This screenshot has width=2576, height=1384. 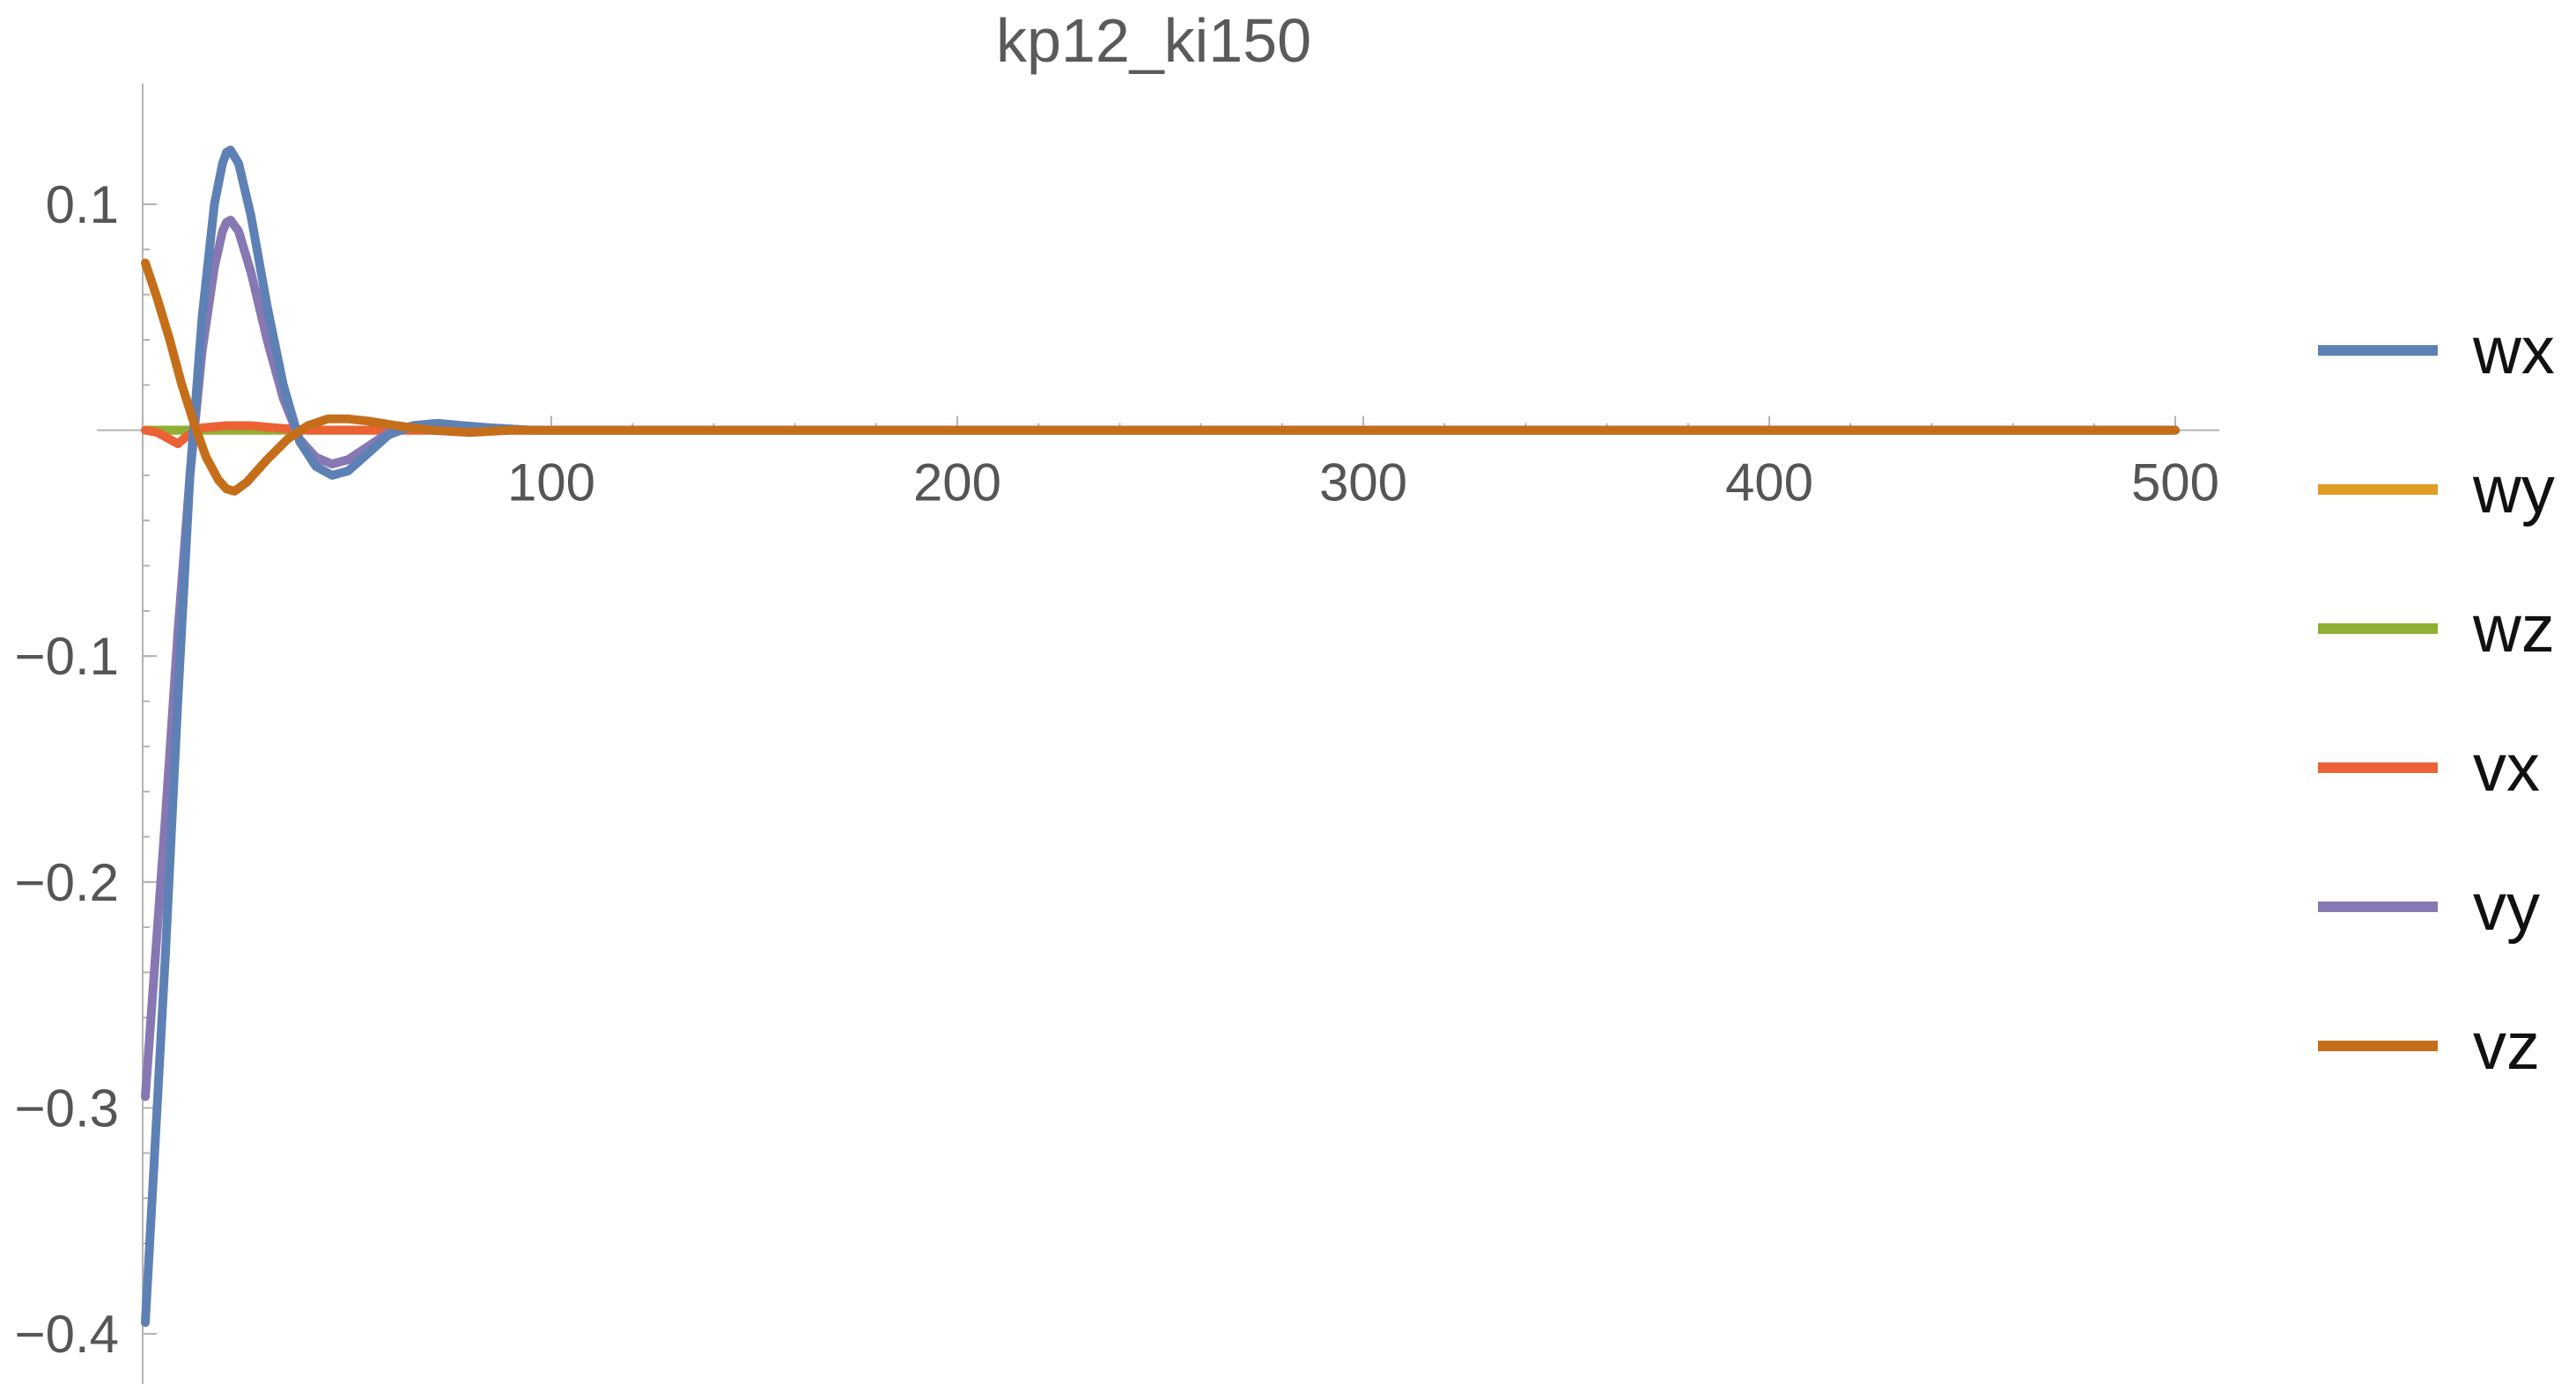 I want to click on y-tick-label: −0.1, so click(x=67, y=656).